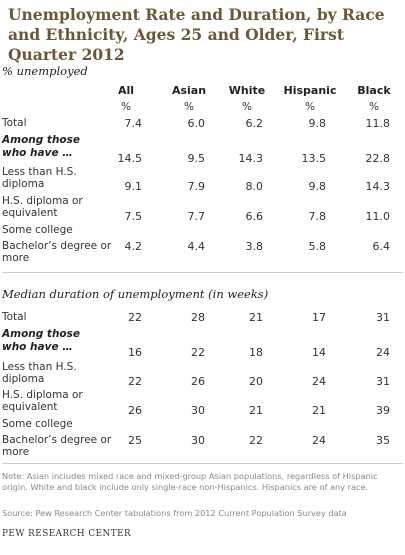 The width and height of the screenshot is (405, 555). I want to click on value-cell-rate-hs-diploma-all: 9.1, so click(133, 186).